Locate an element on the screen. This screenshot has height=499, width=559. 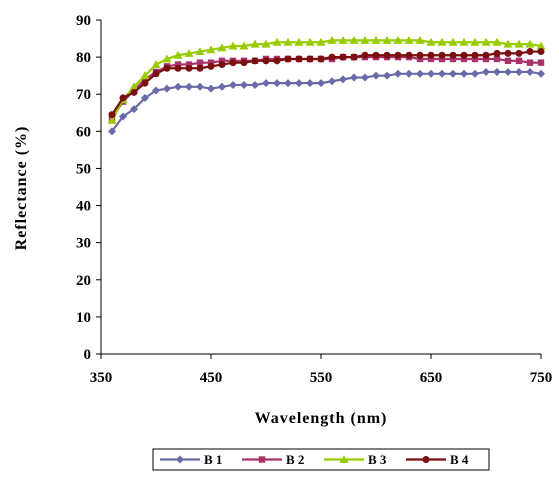
legend-label: B 4 is located at coordinates (459, 459).